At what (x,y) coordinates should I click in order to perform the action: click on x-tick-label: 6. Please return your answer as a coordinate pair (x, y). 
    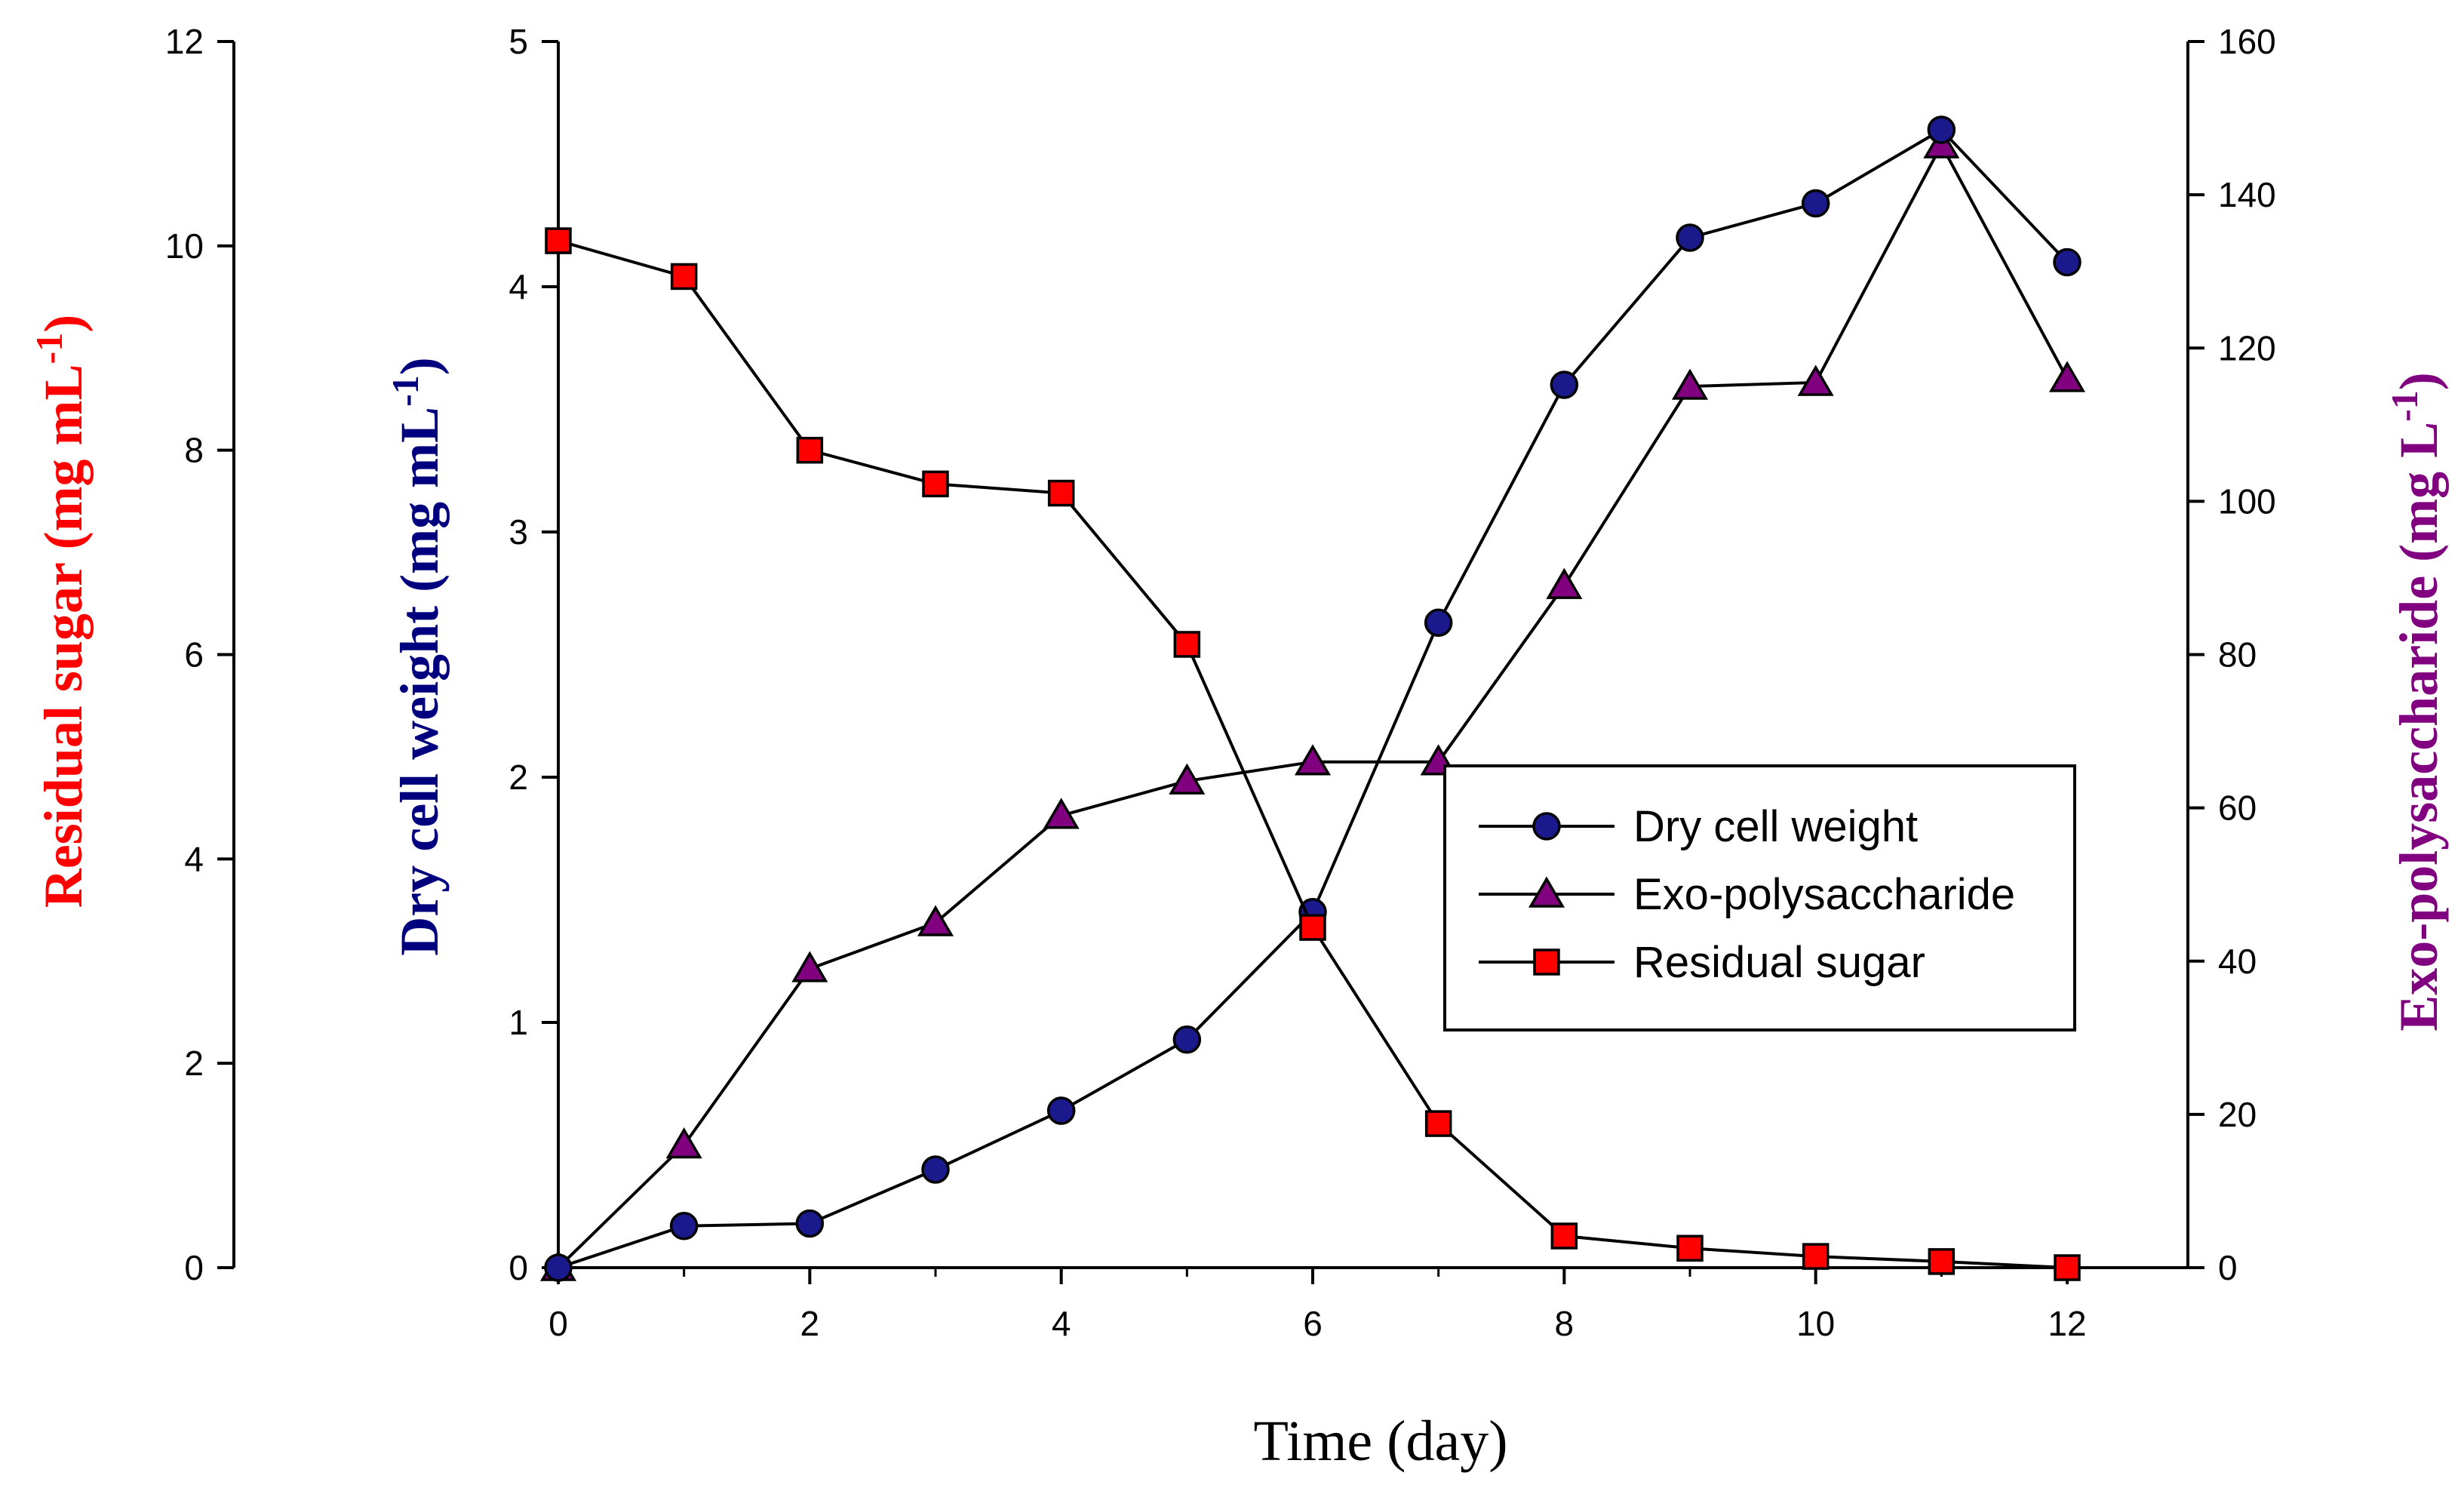
    Looking at the image, I should click on (1313, 1323).